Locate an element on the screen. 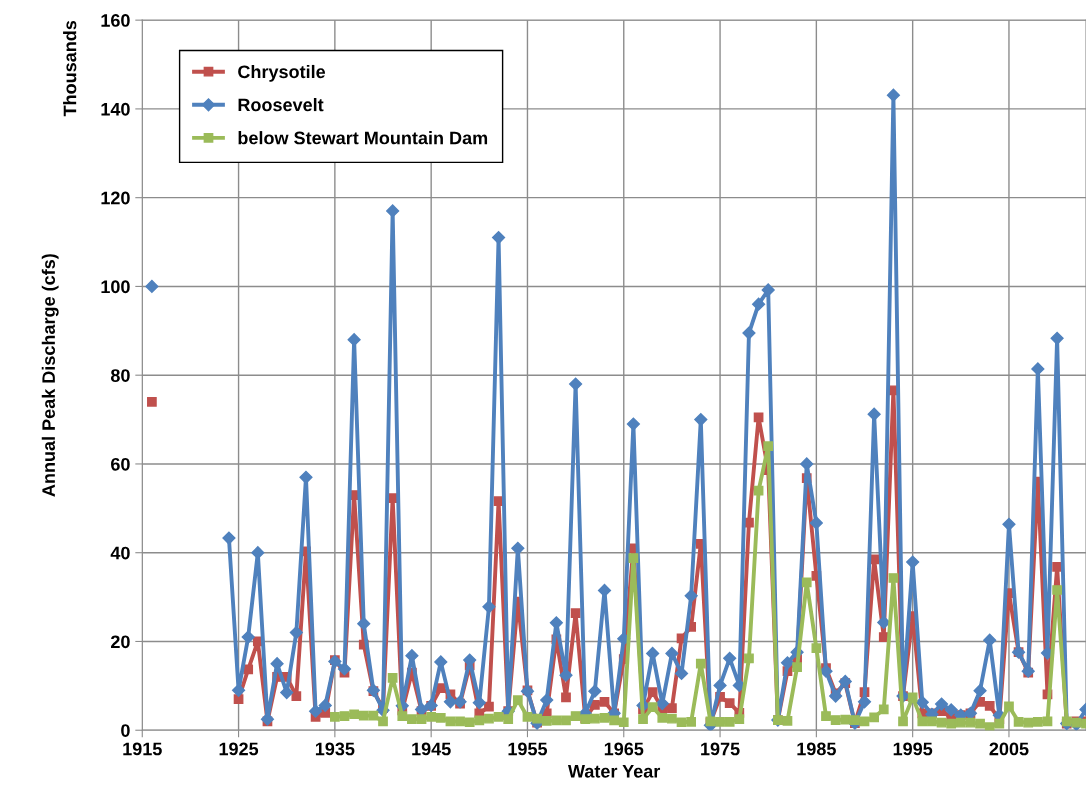 The height and width of the screenshot is (806, 1086). y-tick-label: 140 is located at coordinates (115, 109).